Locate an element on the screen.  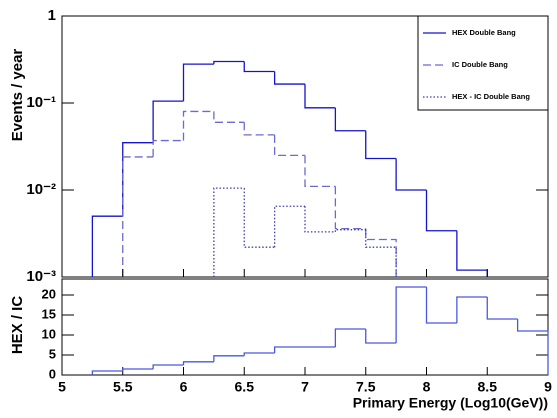
x-tick-label: 7 is located at coordinates (305, 387).